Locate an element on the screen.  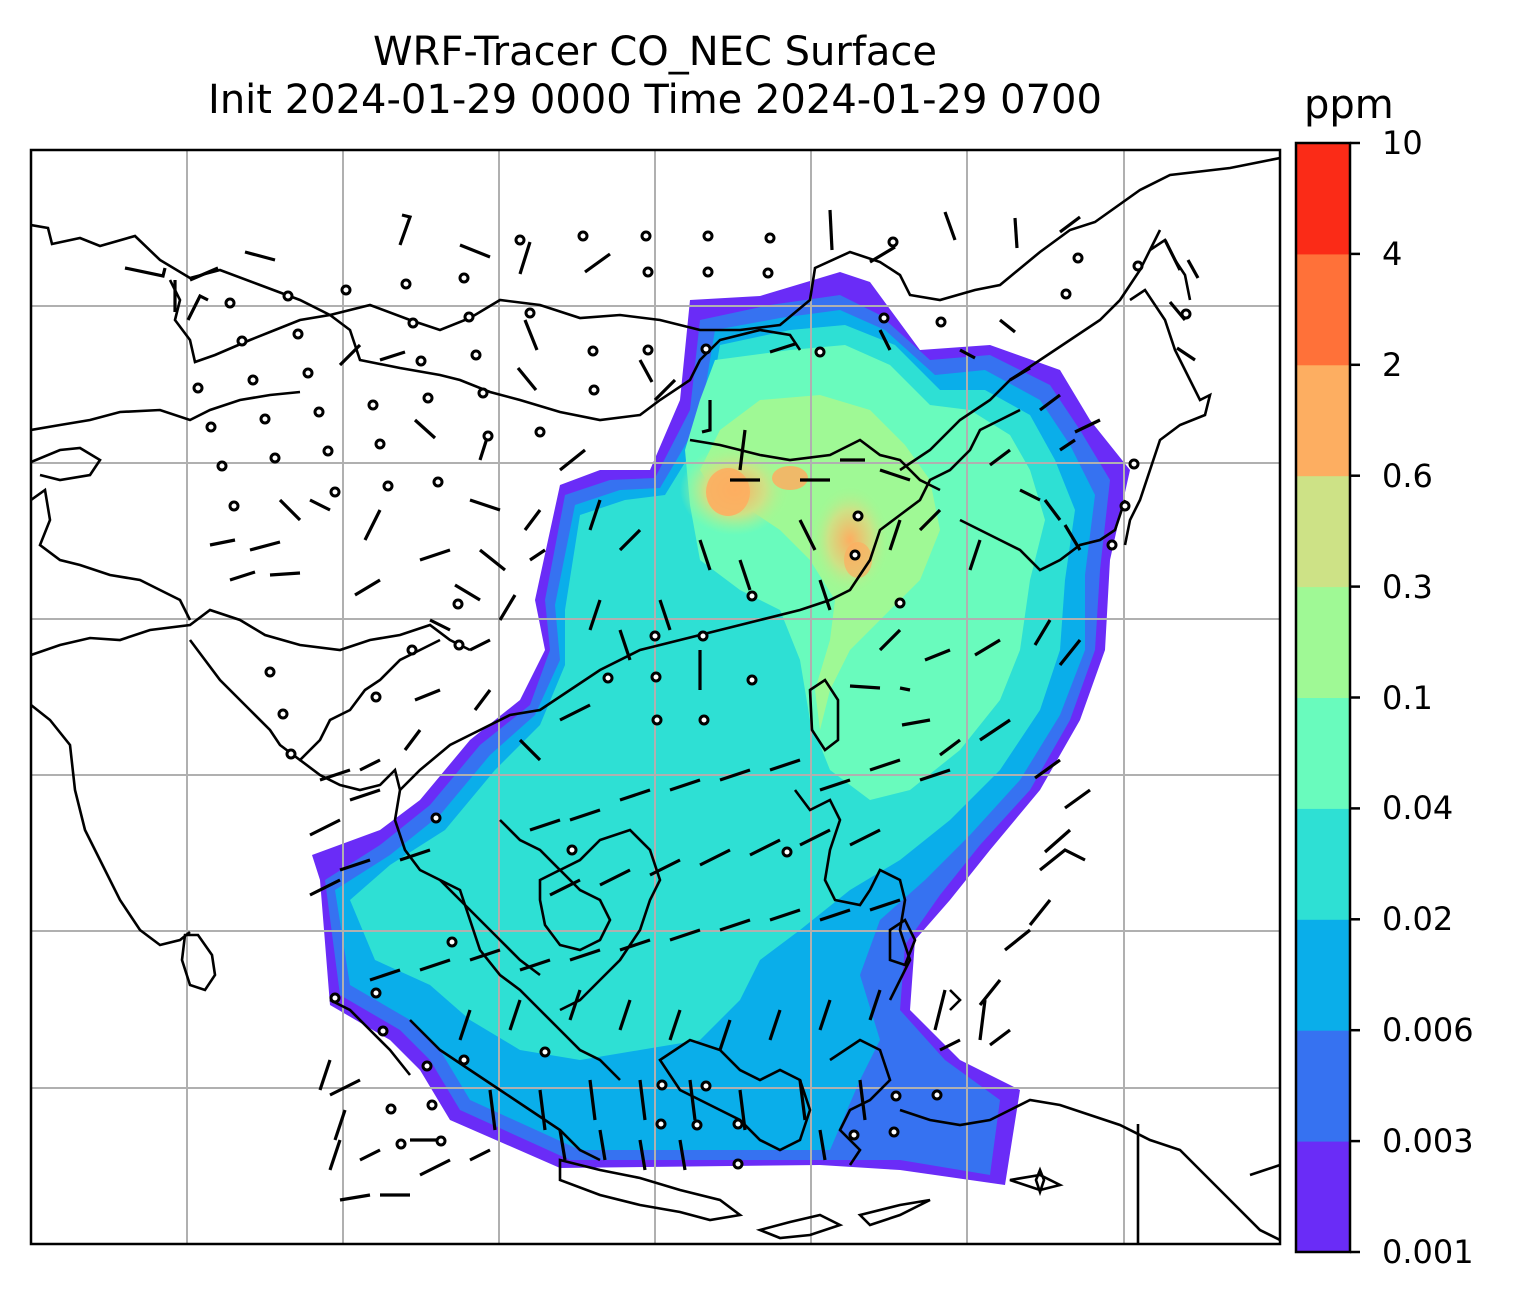
title-line-1: WRF-Tracer CO_NEC Surface is located at coordinates (655, 52).